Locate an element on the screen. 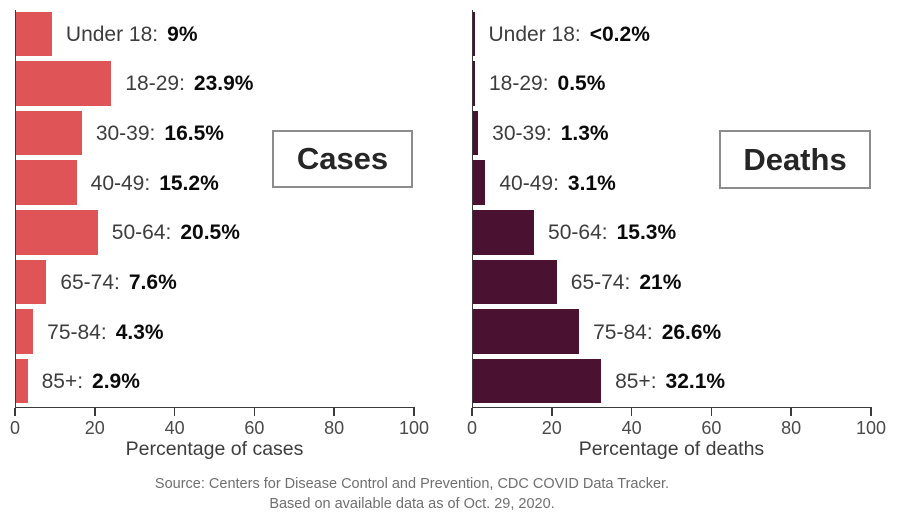 The height and width of the screenshot is (518, 900). deaths-x-axis-title: Percentage of deaths is located at coordinates (671, 449).